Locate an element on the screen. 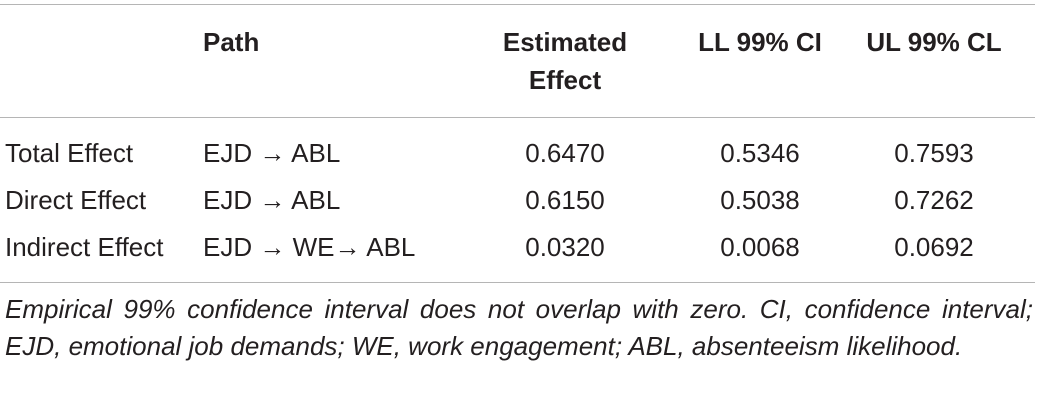 This screenshot has height=400, width=1040. table-cell: 0.0692 is located at coordinates (934, 247).